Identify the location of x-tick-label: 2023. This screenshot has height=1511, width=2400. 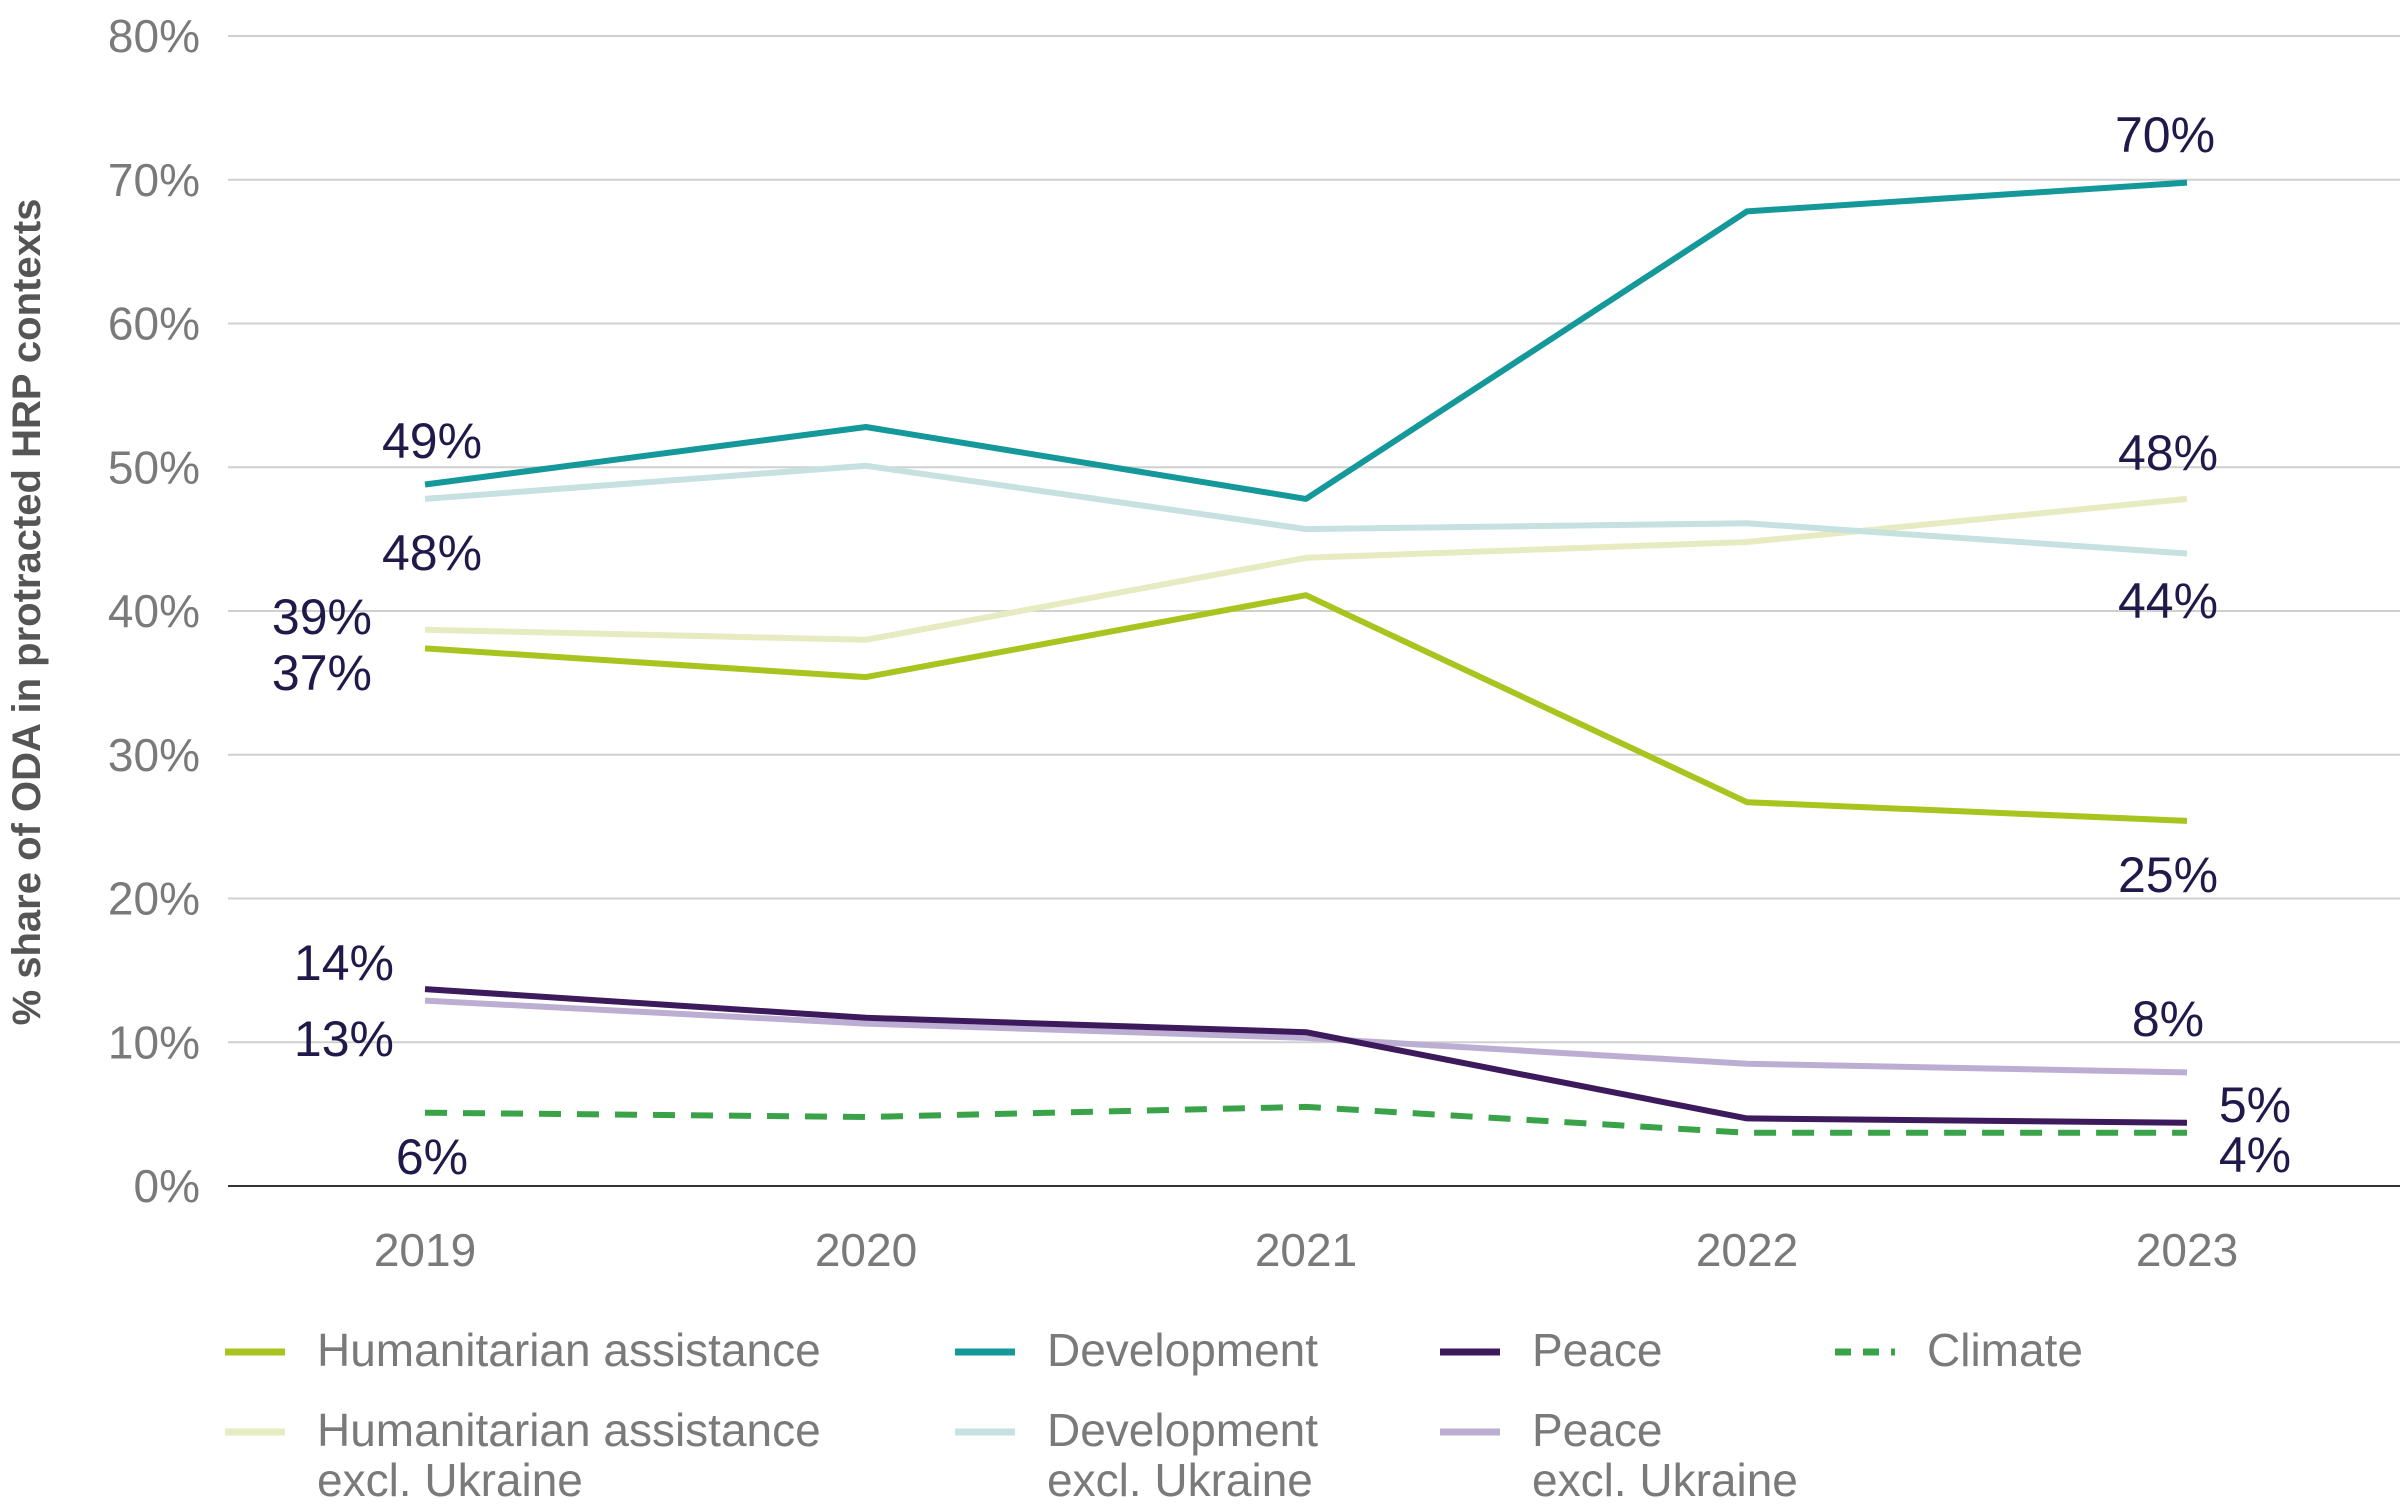
(2187, 1250).